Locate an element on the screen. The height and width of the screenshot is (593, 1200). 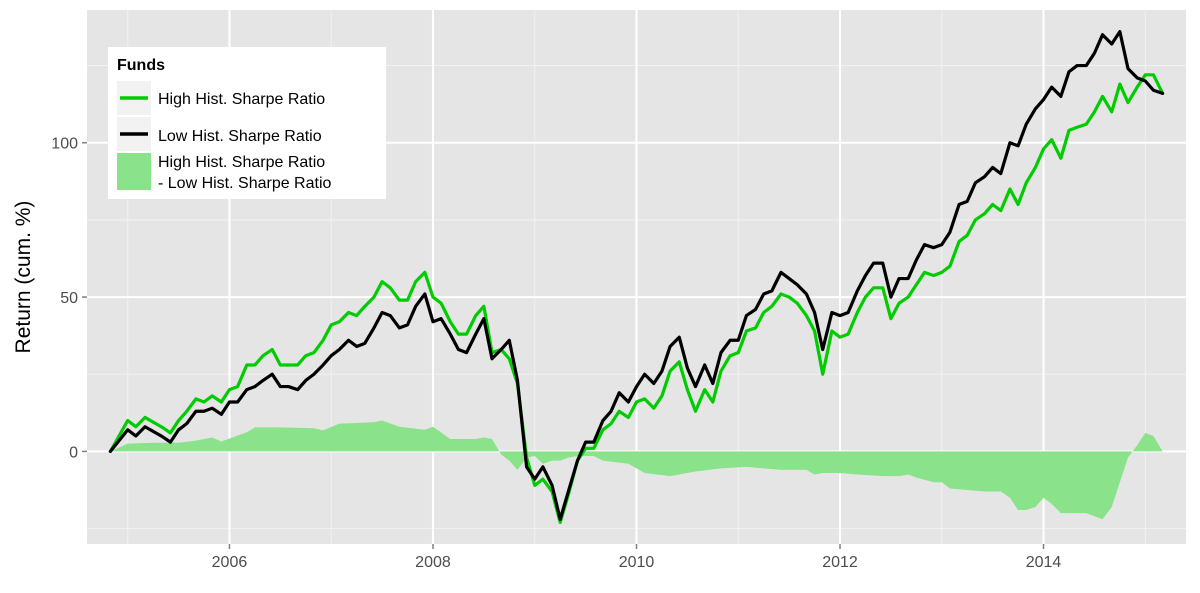
legend-title: Funds is located at coordinates (141, 65).